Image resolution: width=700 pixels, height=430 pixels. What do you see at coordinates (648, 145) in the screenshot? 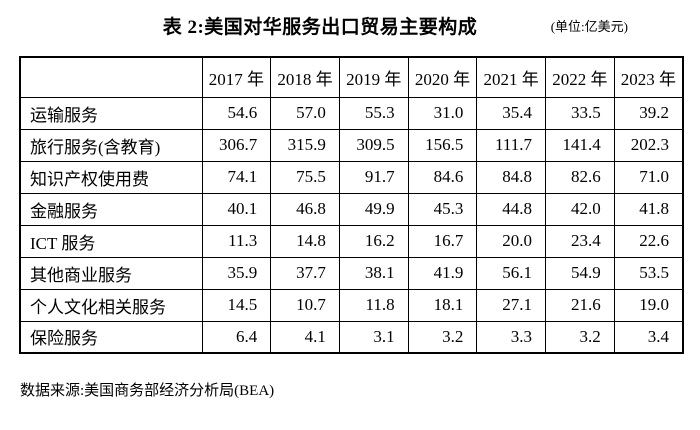
I see `table-cell: 202.3` at bounding box center [648, 145].